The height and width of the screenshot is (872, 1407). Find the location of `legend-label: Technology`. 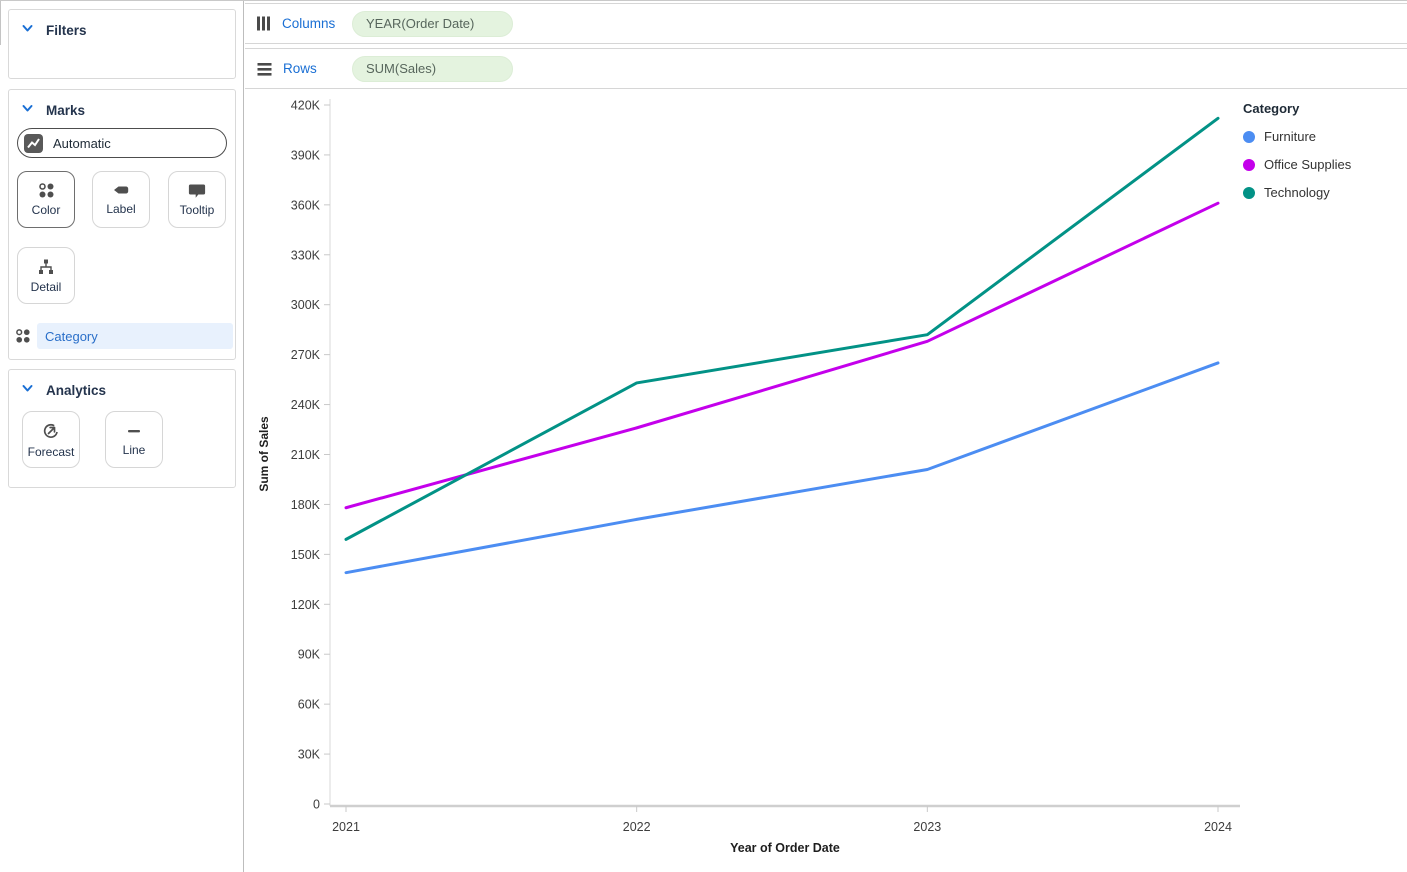

legend-label: Technology is located at coordinates (1297, 192).